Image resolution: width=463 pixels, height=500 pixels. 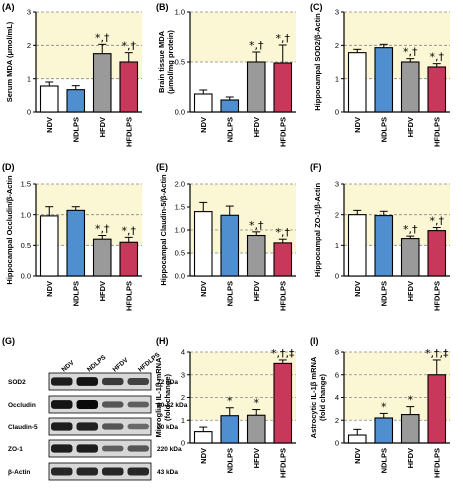 I want to click on size-label: 43 kDa, so click(x=167, y=472).